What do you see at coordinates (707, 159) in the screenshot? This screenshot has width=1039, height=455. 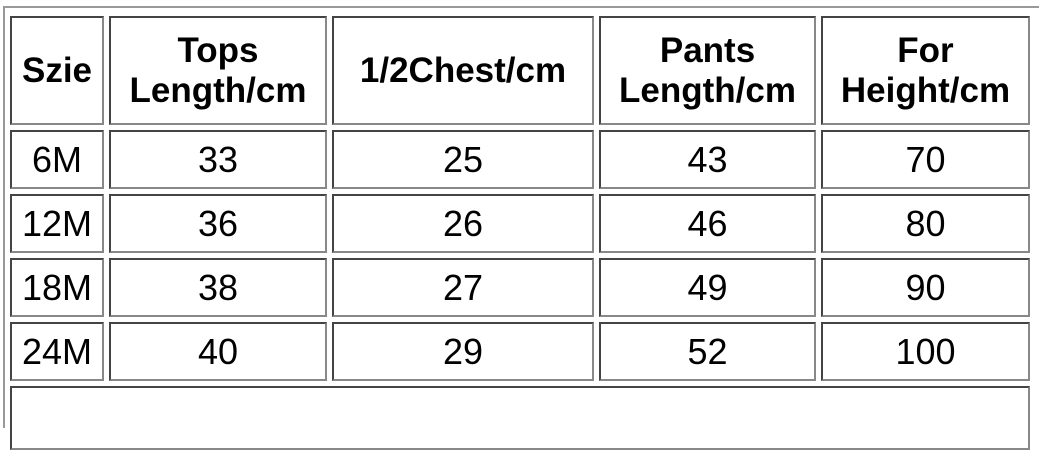 I see `cell-pants-length: 43` at bounding box center [707, 159].